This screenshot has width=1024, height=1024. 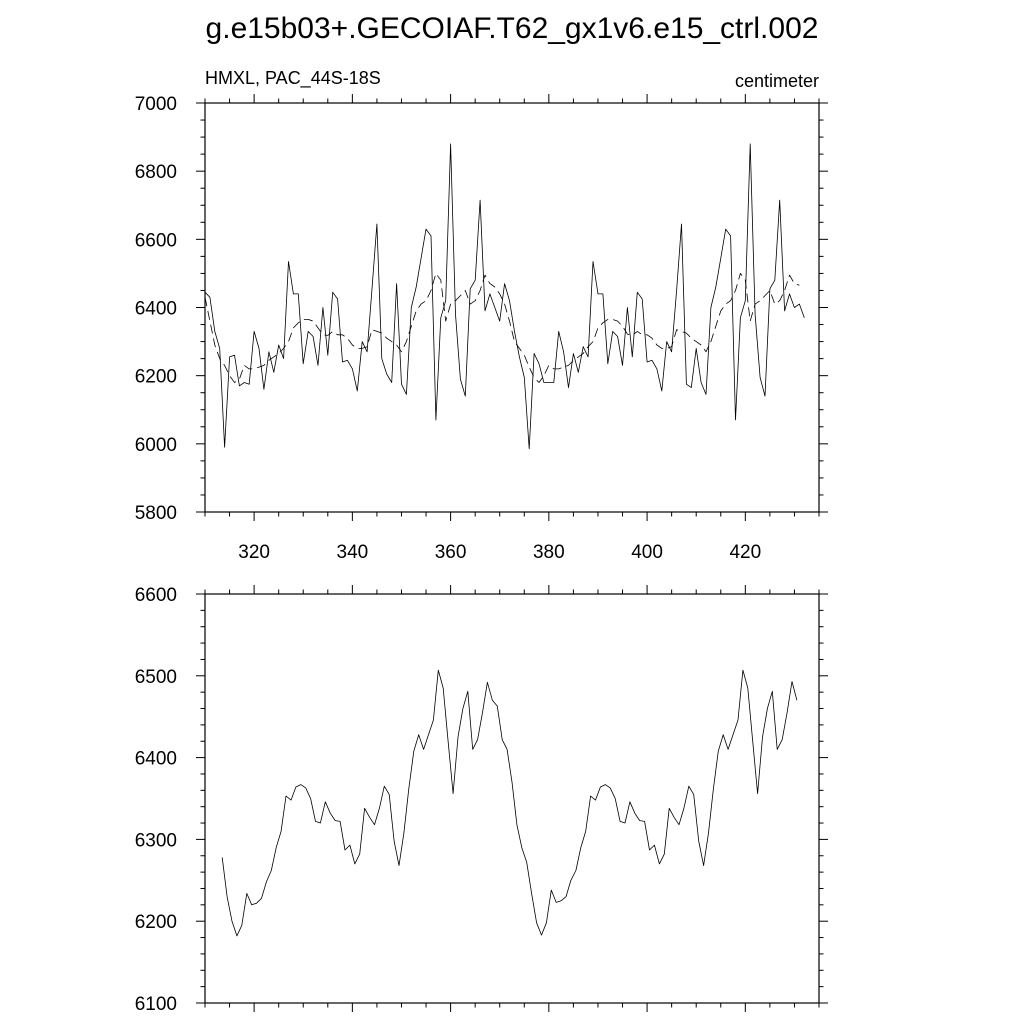 I want to click on smoothed-series-line, so click(x=502, y=327).